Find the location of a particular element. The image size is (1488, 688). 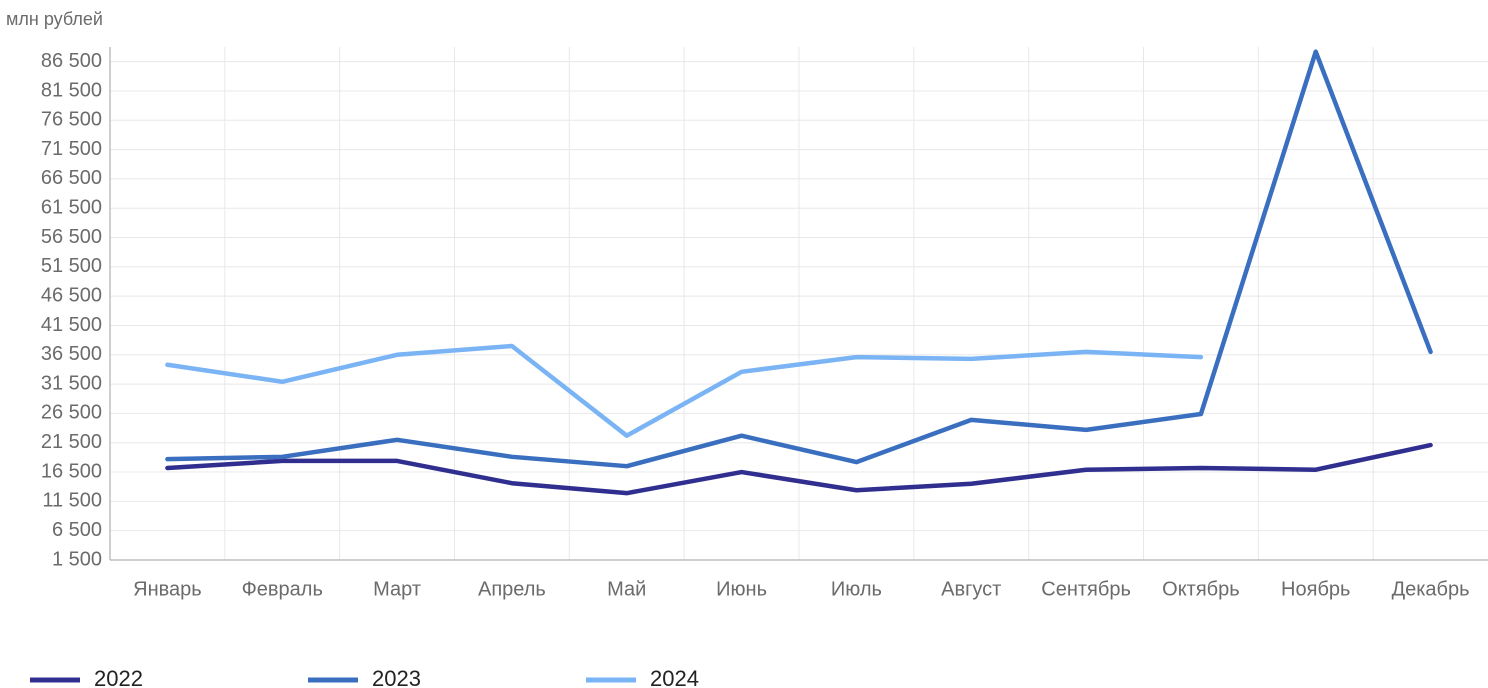

y-tick-label: 6 500 is located at coordinates (77, 530).